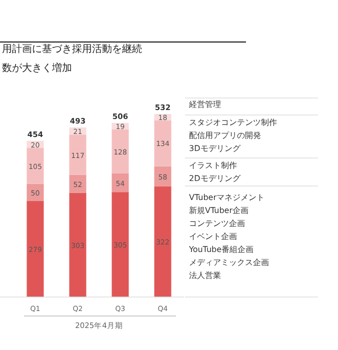  Describe the element at coordinates (215, 148) in the screenshot. I see `text: 3Dモデリング` at that location.